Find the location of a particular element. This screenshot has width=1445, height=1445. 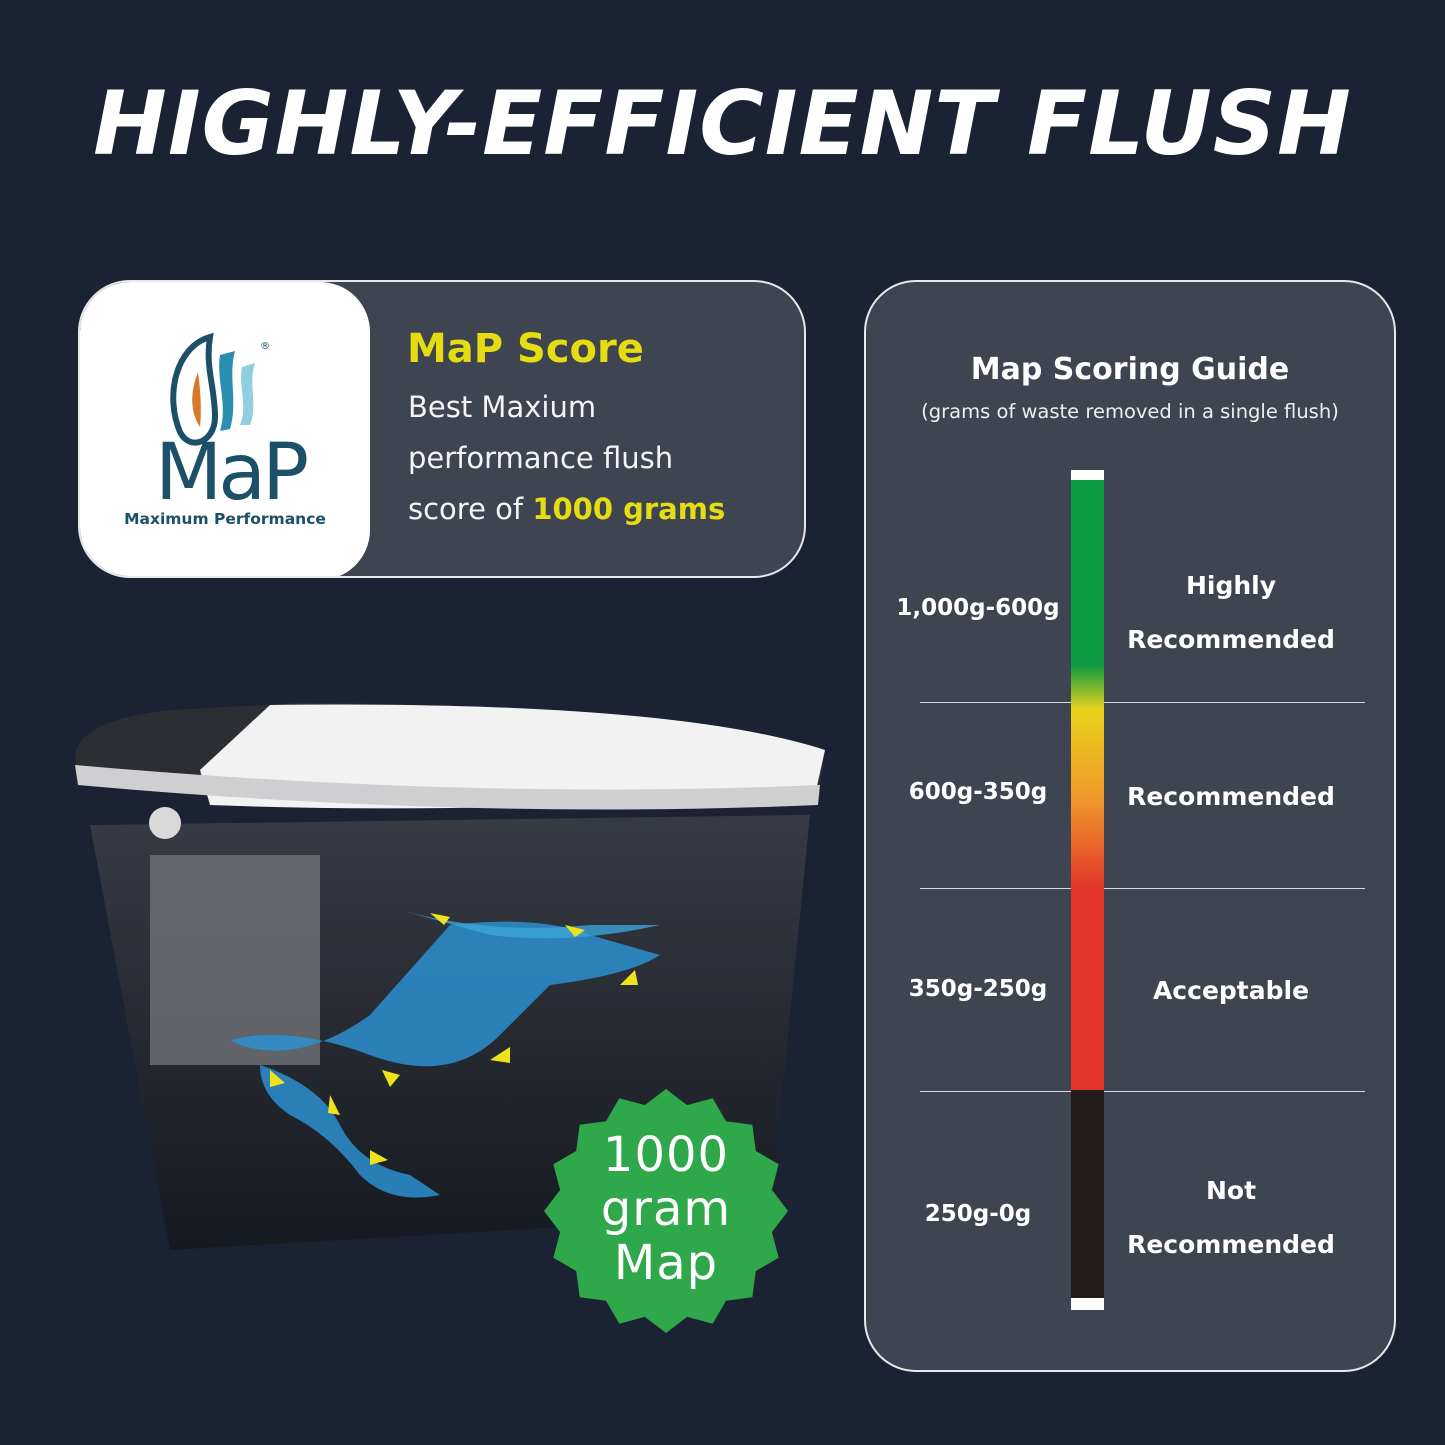

desc-line: performance flush is located at coordinates (541, 458).